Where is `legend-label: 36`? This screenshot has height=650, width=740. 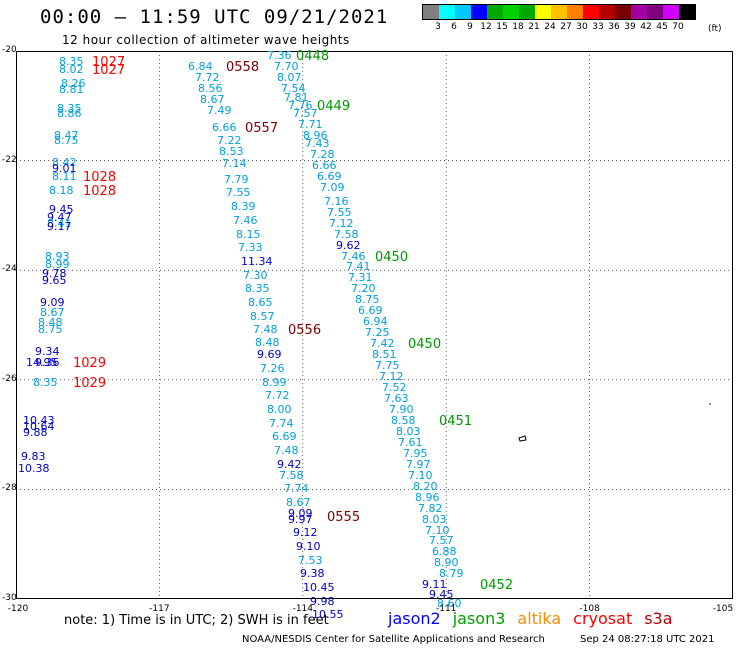 legend-label: 36 is located at coordinates (614, 27).